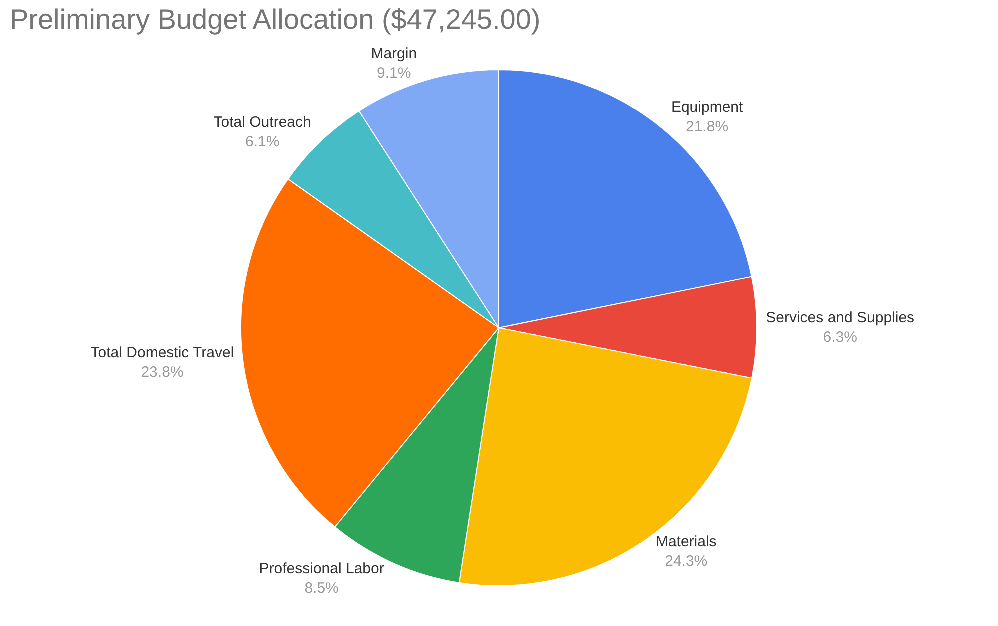 This screenshot has width=998, height=626. I want to click on slice-label: Professional Labor, so click(321, 569).